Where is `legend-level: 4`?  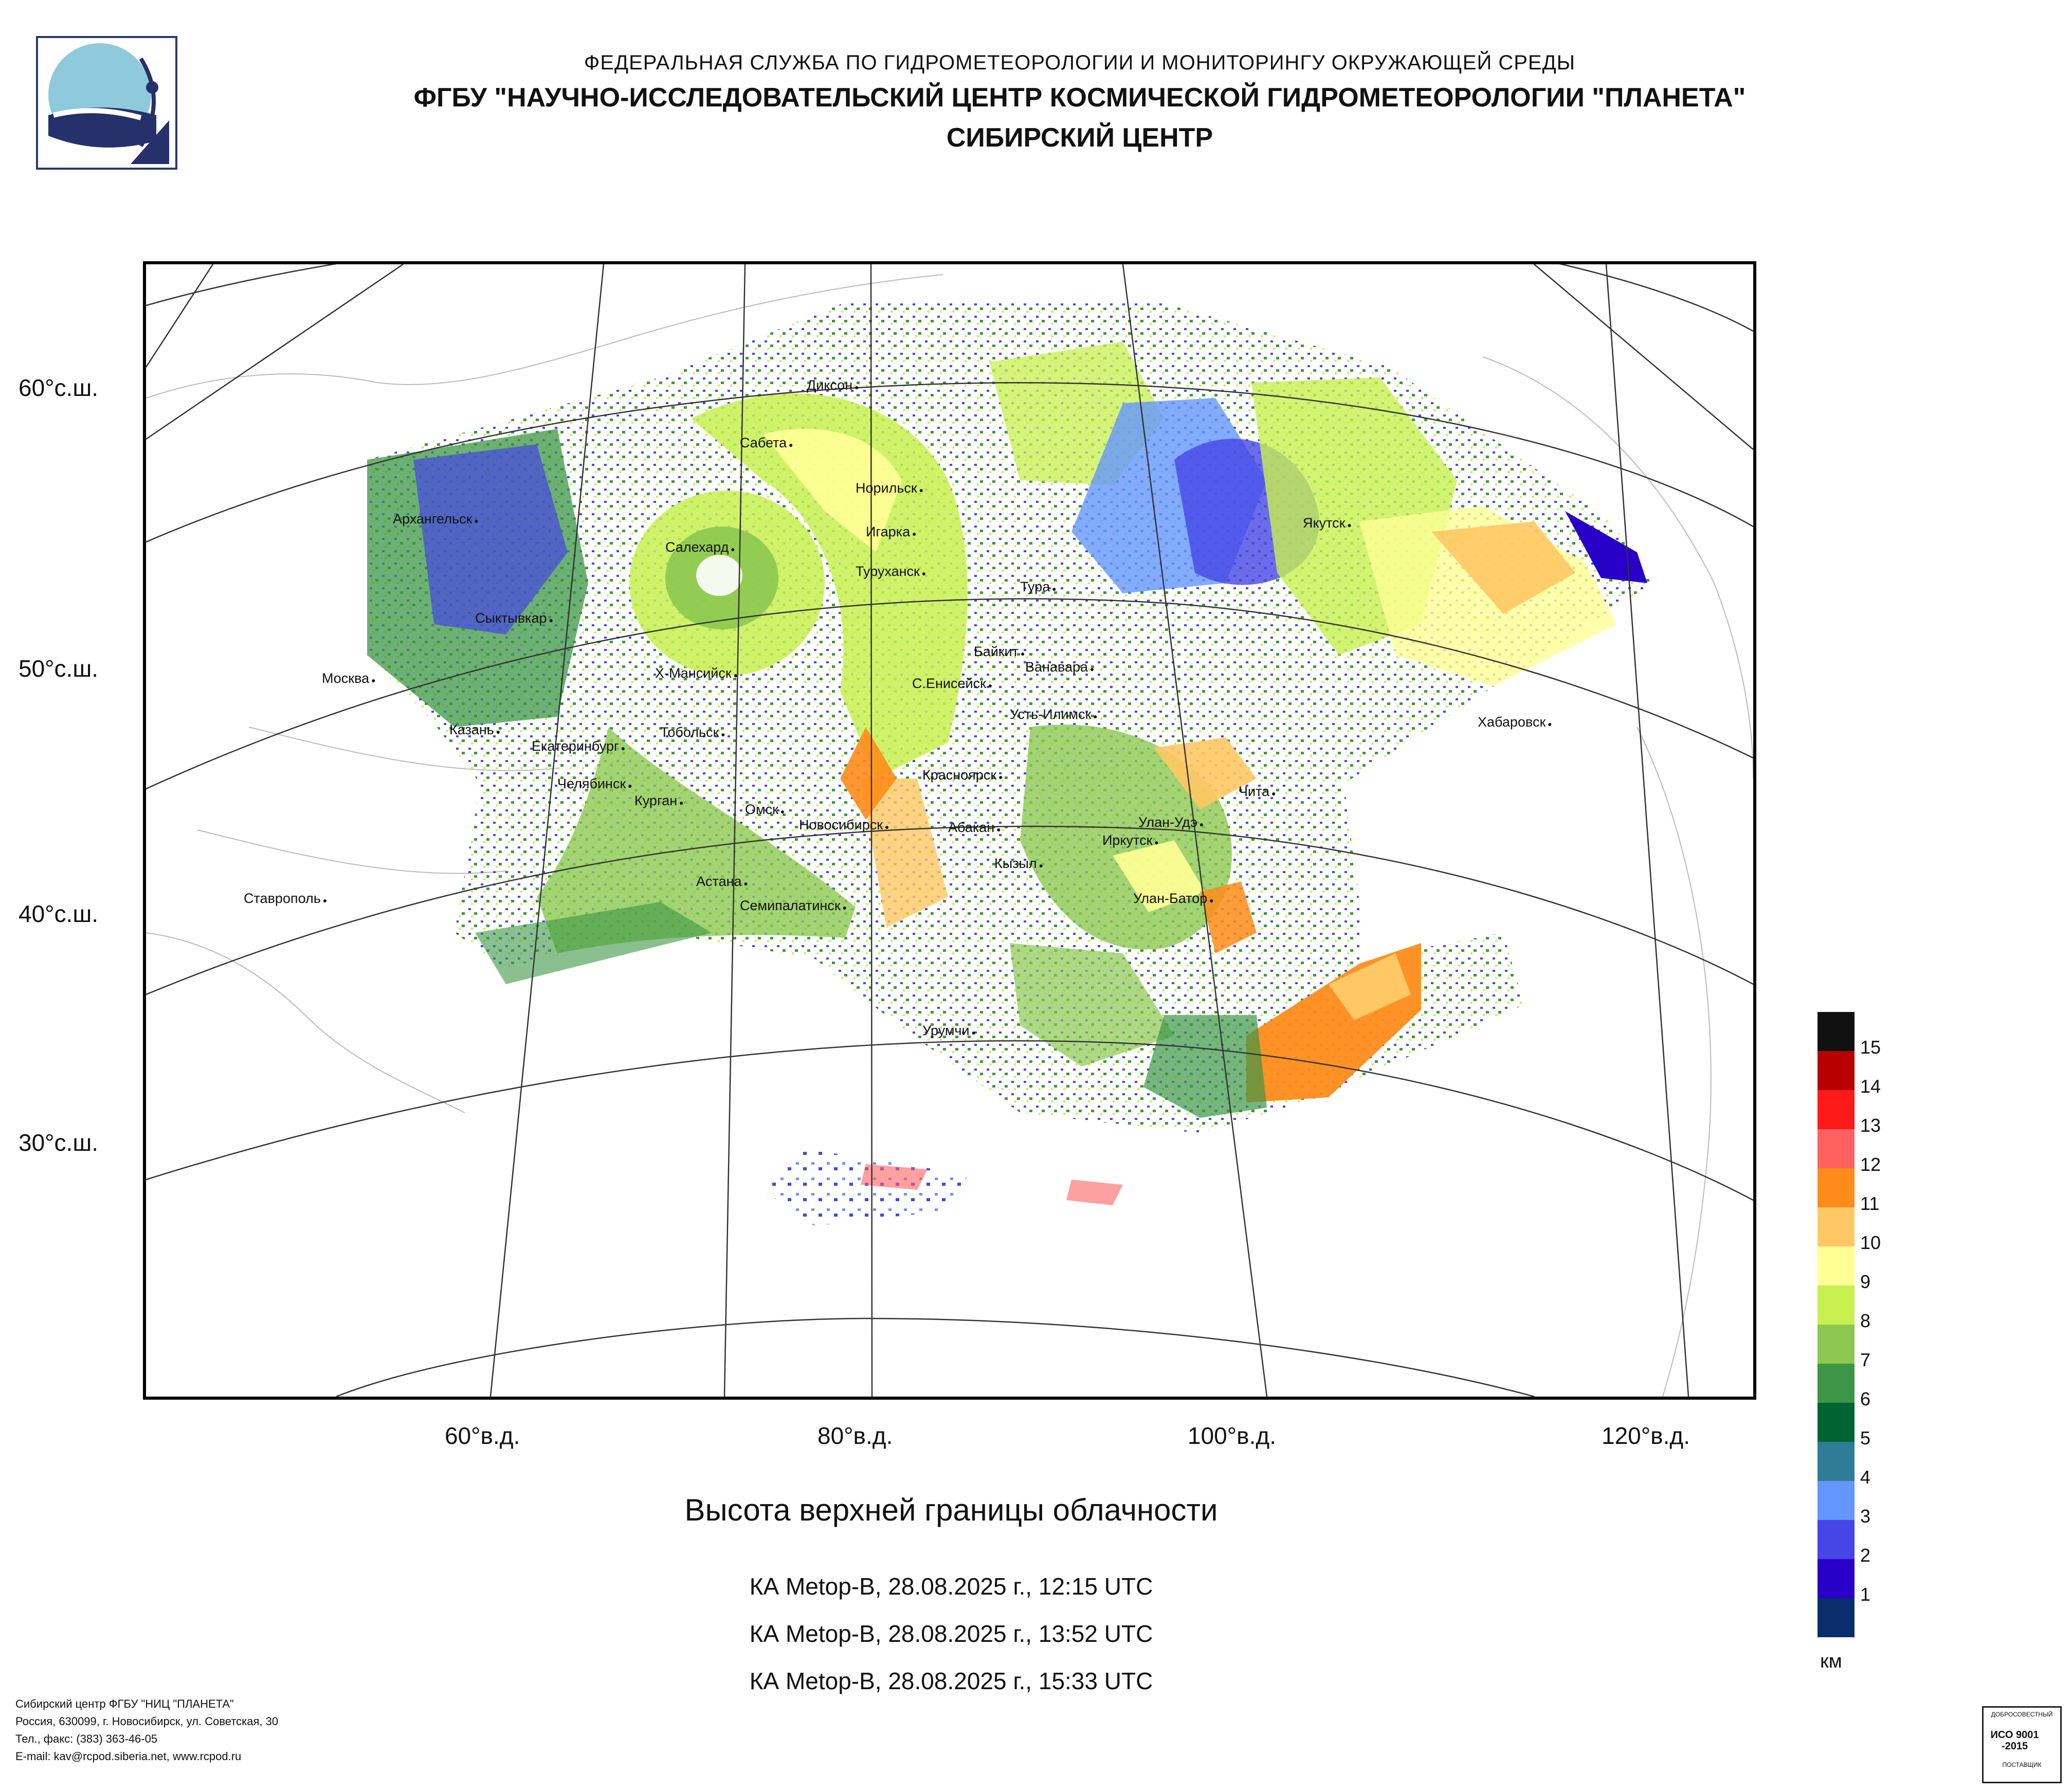 legend-level: 4 is located at coordinates (1865, 1477).